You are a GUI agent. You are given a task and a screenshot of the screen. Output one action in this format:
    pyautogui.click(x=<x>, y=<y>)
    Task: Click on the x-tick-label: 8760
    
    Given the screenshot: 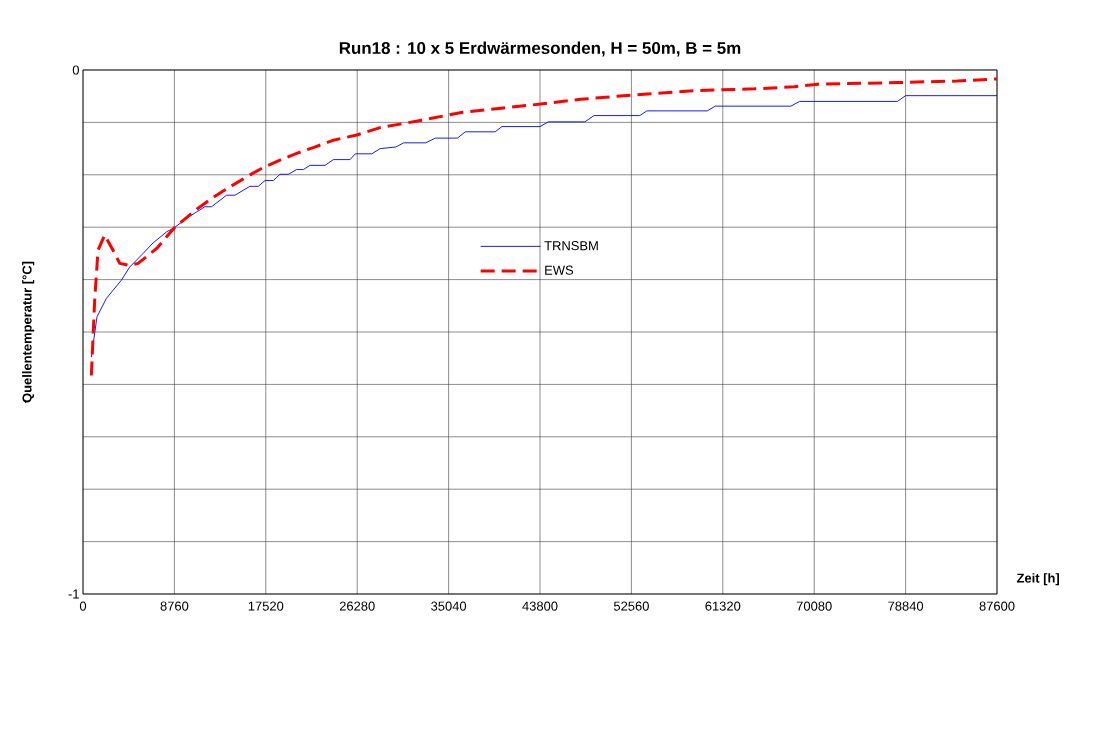 What is the action you would take?
    pyautogui.click(x=174, y=606)
    